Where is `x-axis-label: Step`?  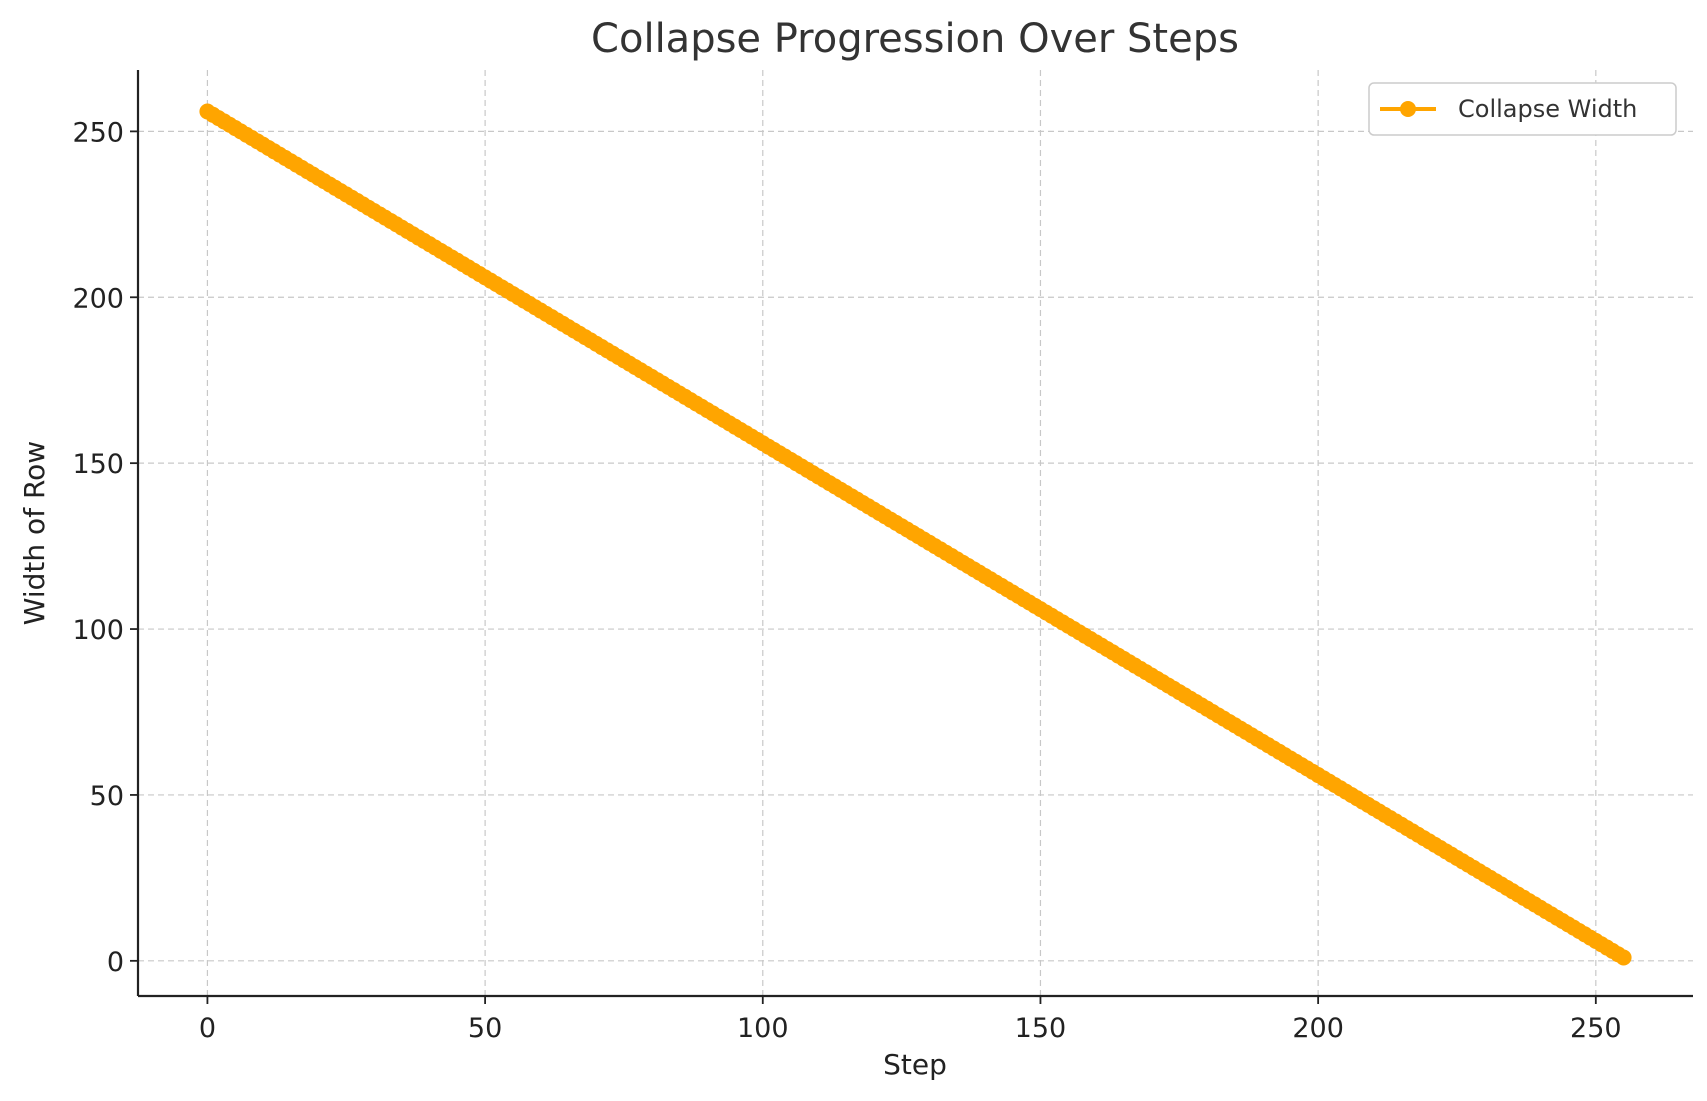 x-axis-label: Step is located at coordinates (915, 1064).